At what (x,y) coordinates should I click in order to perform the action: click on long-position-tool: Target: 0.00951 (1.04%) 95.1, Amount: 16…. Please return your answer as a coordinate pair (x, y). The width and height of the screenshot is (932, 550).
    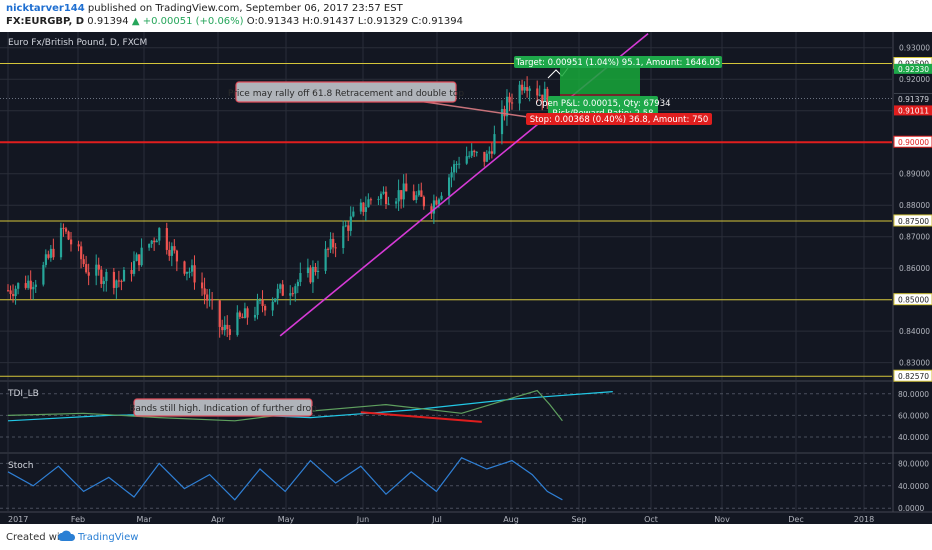
    Looking at the image, I should click on (618, 90).